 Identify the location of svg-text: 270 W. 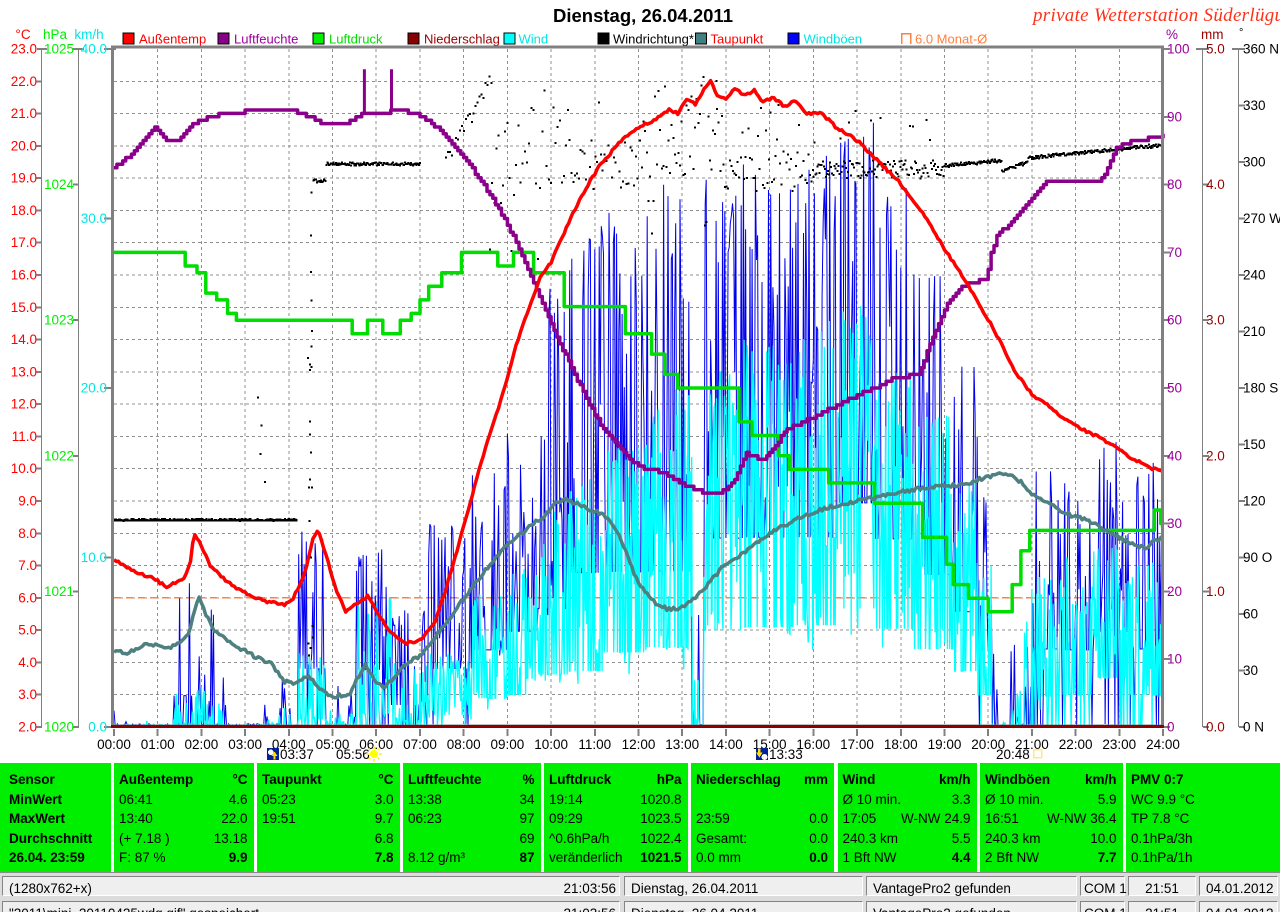
(1261, 218).